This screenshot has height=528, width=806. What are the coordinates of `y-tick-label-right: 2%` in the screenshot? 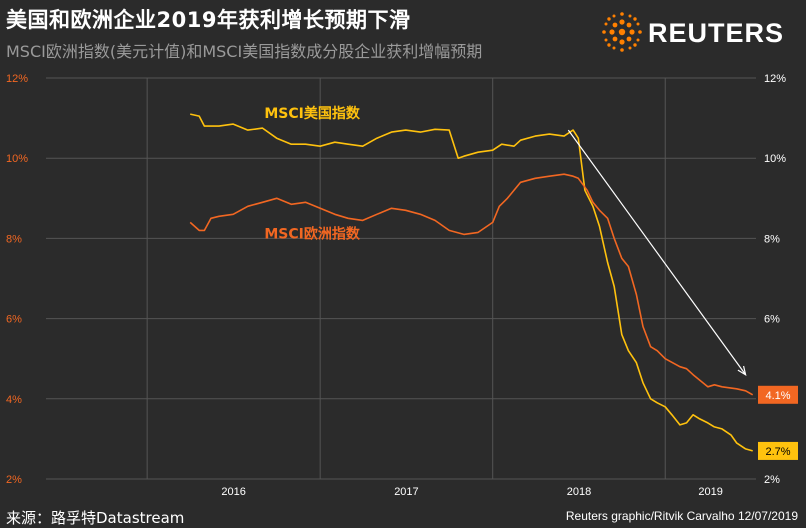 It's located at (772, 480).